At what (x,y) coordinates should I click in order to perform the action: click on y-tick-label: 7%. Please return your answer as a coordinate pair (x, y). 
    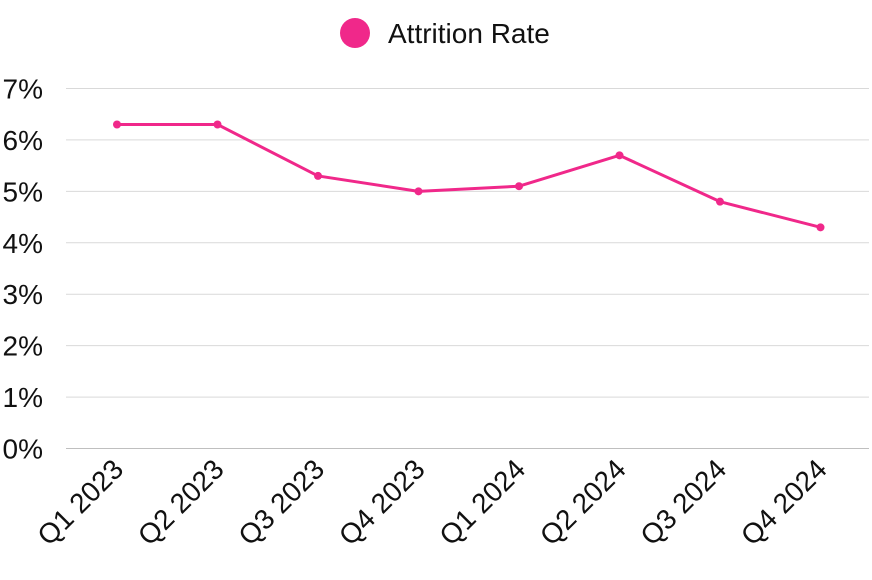
    Looking at the image, I should click on (23, 89).